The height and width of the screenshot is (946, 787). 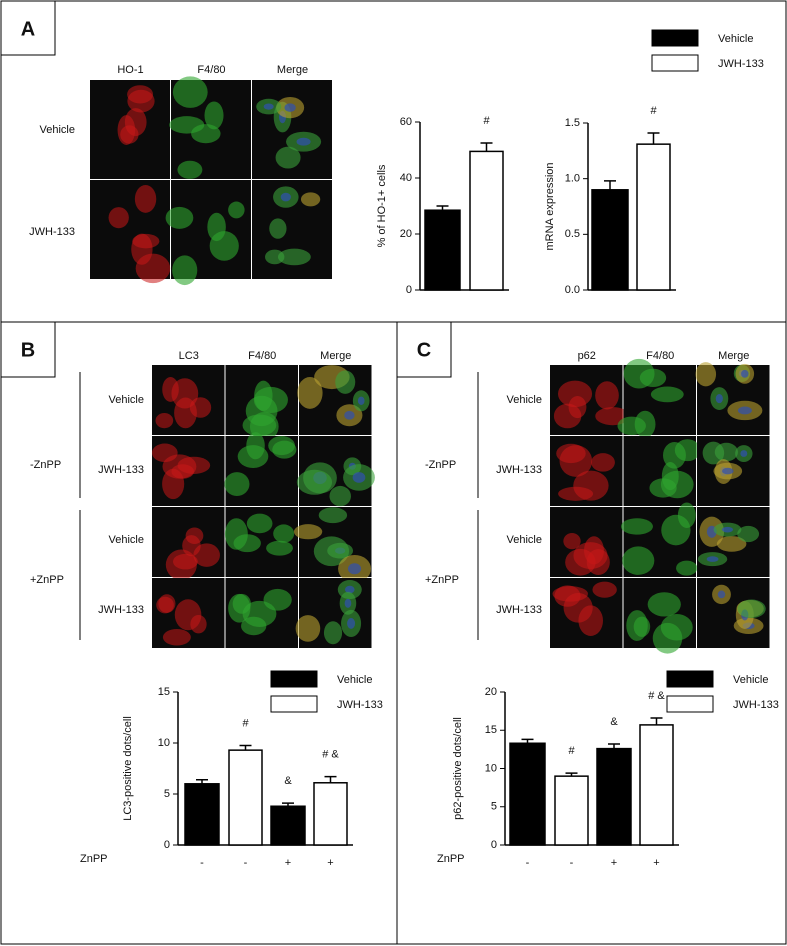 What do you see at coordinates (167, 794) in the screenshot?
I see `y-tick-label: 5` at bounding box center [167, 794].